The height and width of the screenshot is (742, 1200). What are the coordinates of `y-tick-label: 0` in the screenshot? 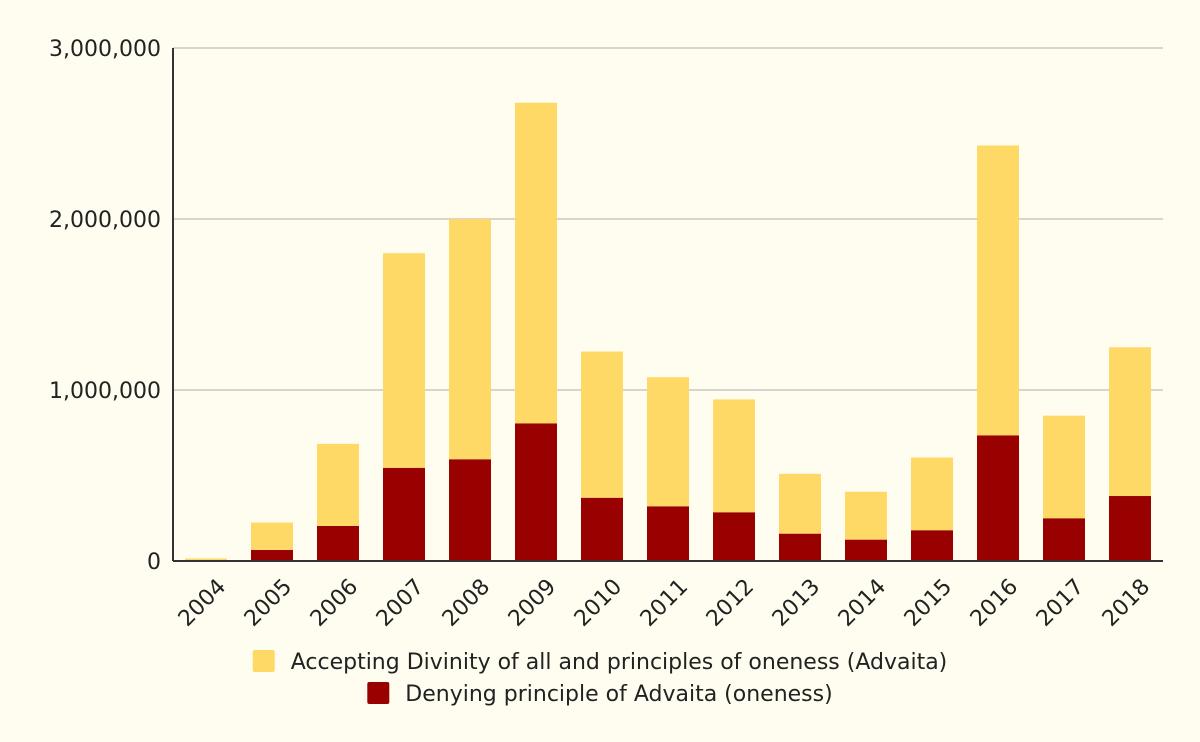 It's located at (154, 562).